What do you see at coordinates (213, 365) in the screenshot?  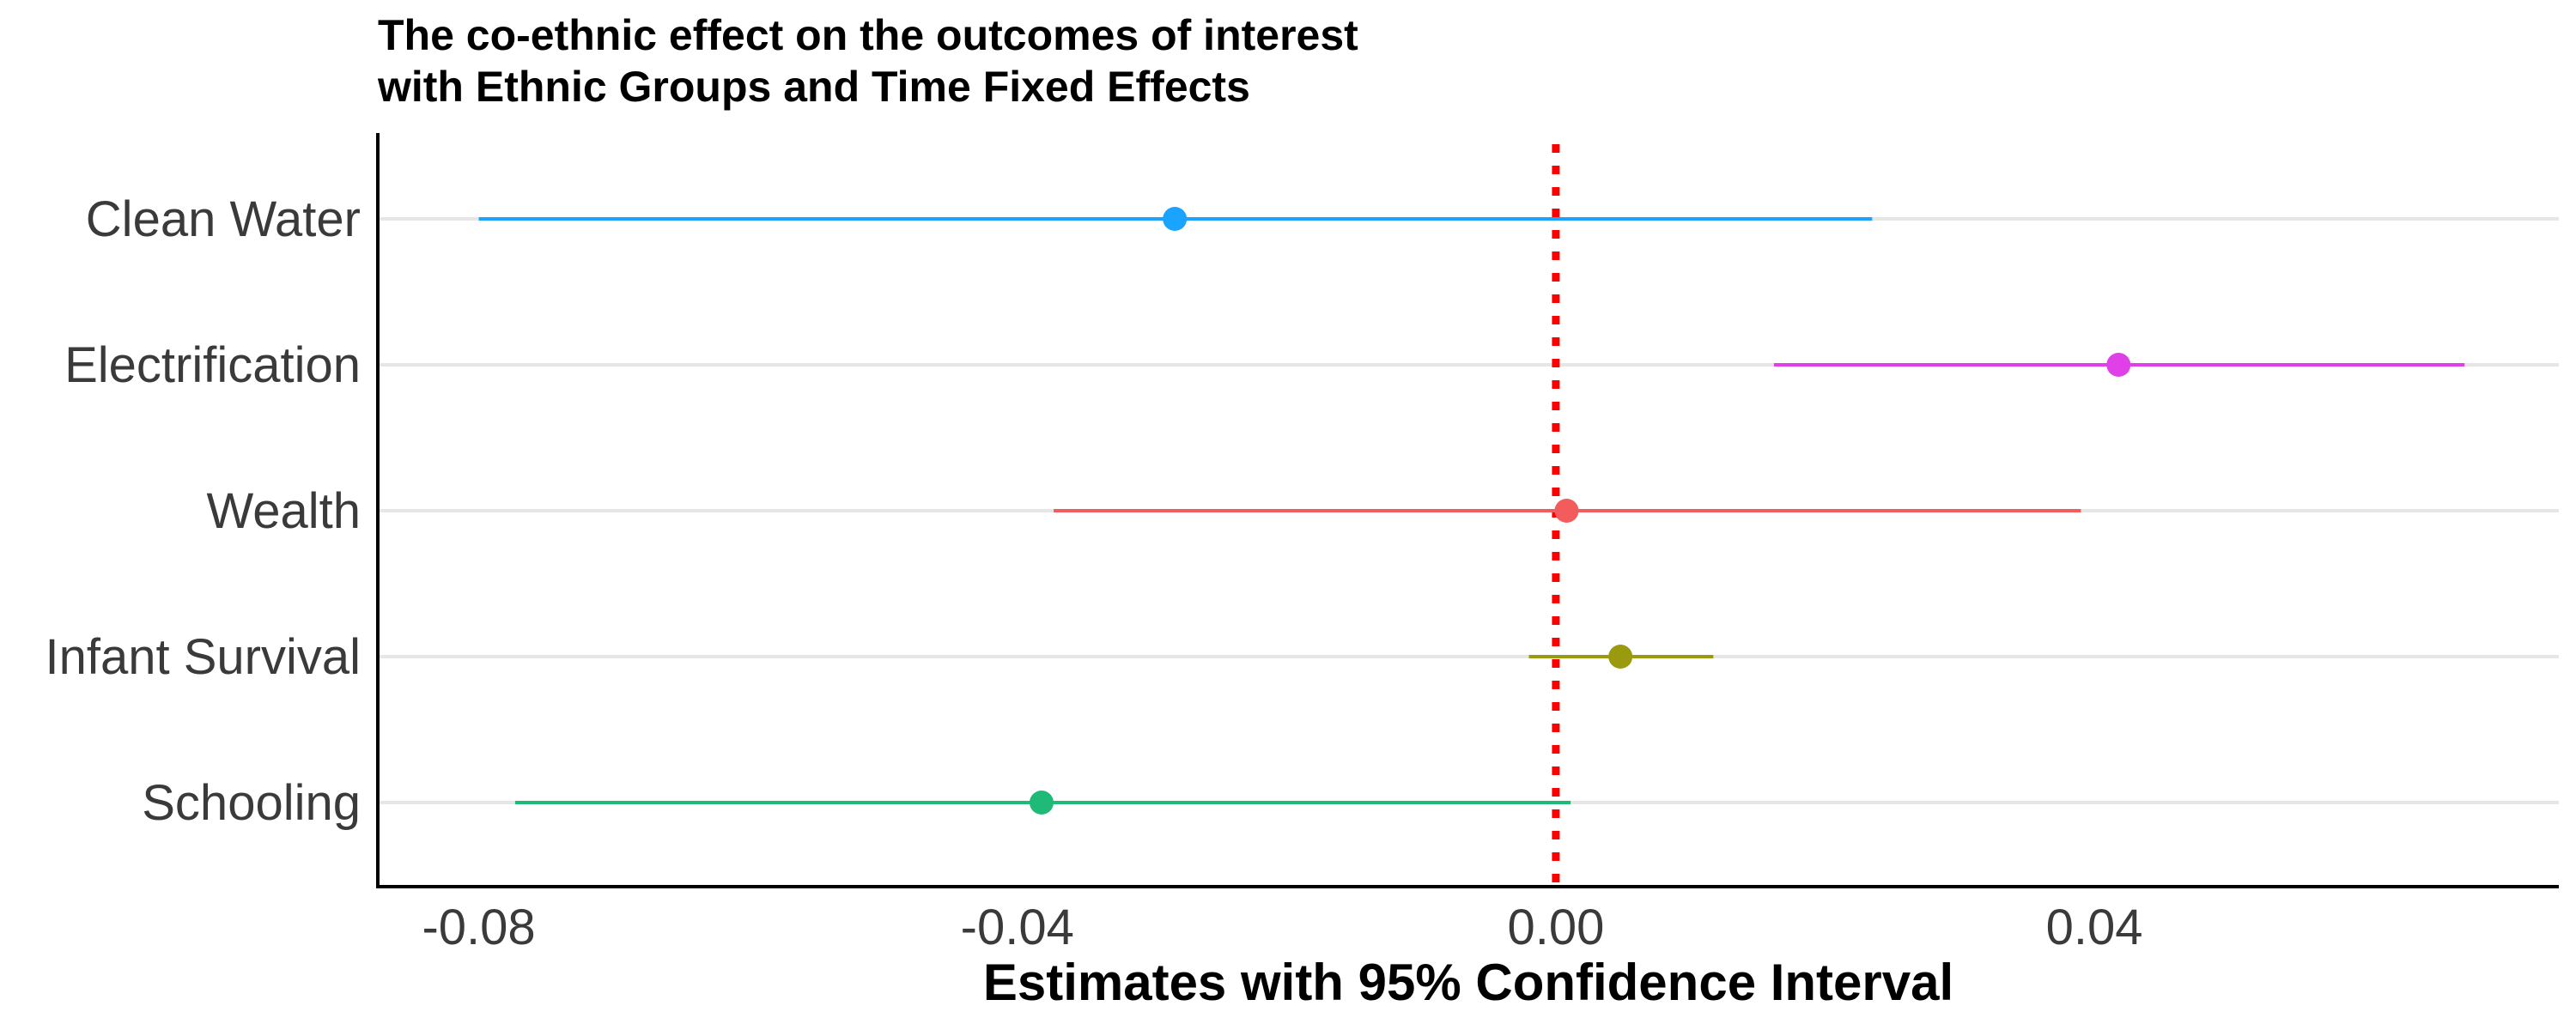 I see `y-tick-label: Electrification` at bounding box center [213, 365].